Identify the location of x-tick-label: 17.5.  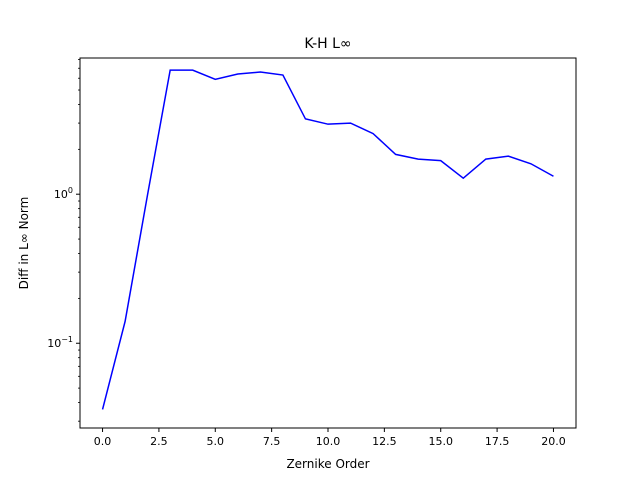
(497, 441).